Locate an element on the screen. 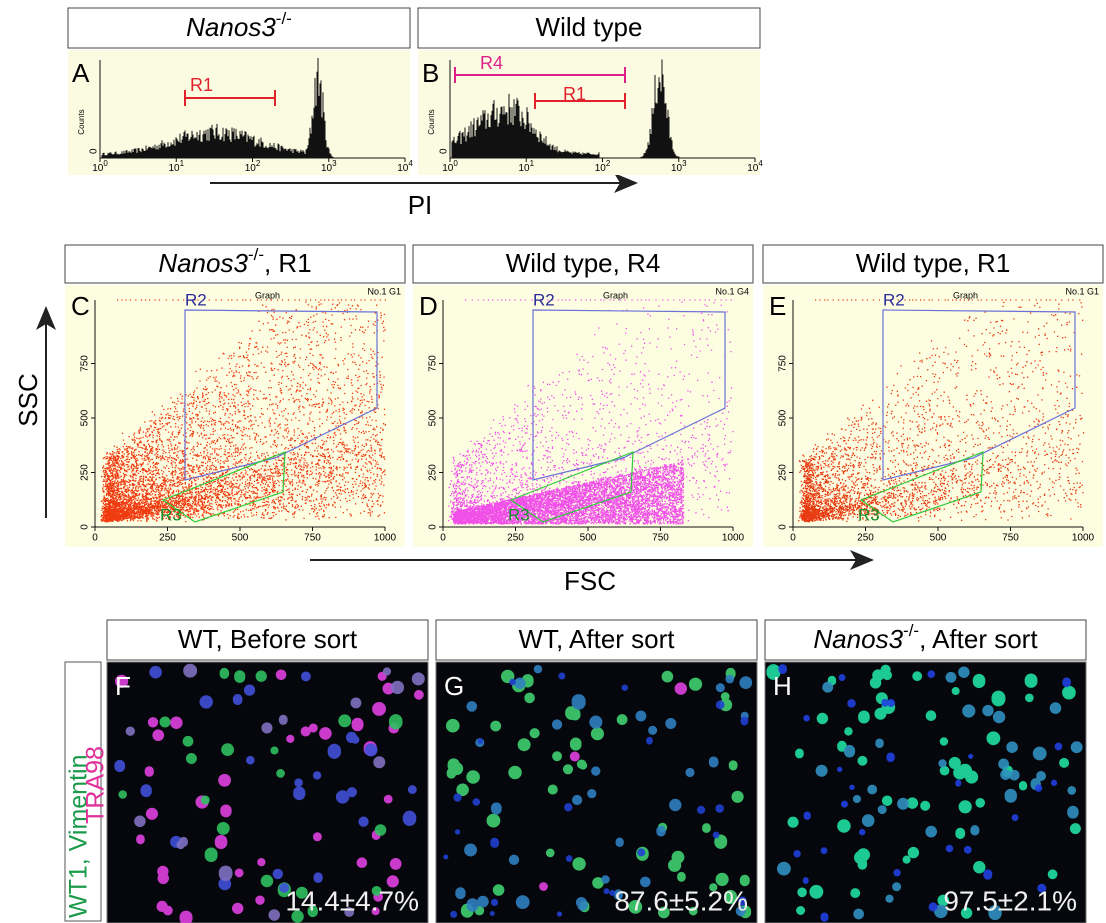  panel-letter: C is located at coordinates (80, 306).